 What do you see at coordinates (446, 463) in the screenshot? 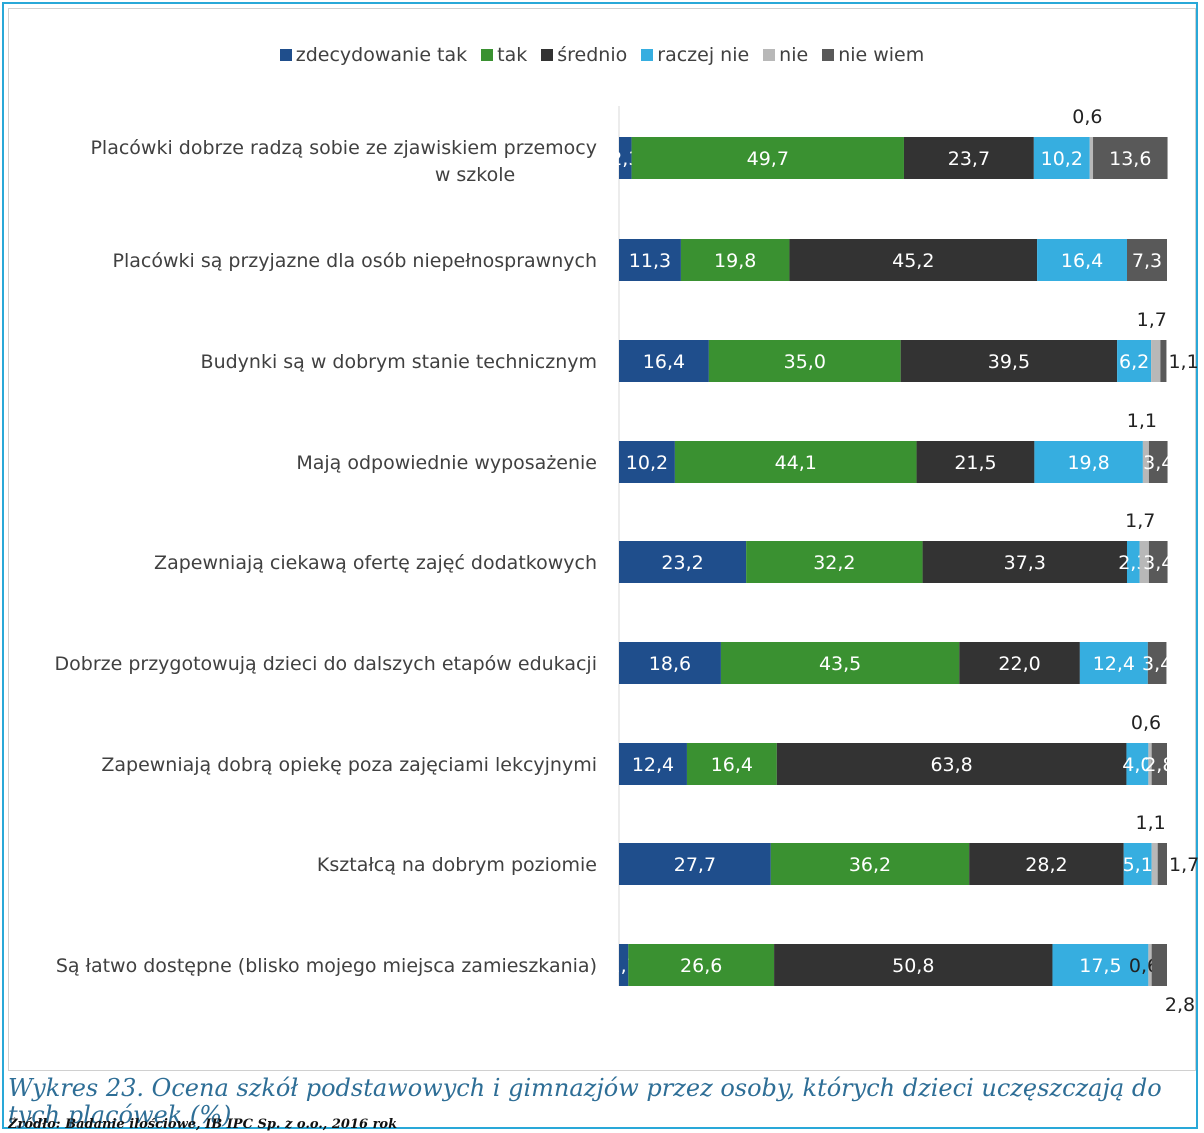
I see `category-label: Mają odpowiednie wyposażenie` at bounding box center [446, 463].